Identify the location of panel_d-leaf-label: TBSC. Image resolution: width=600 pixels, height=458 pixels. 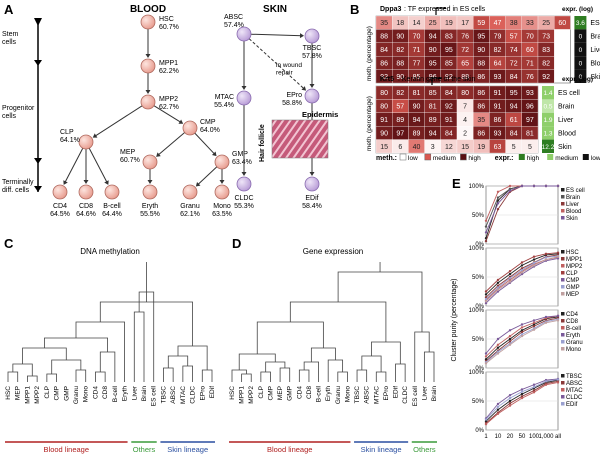
(357, 395).